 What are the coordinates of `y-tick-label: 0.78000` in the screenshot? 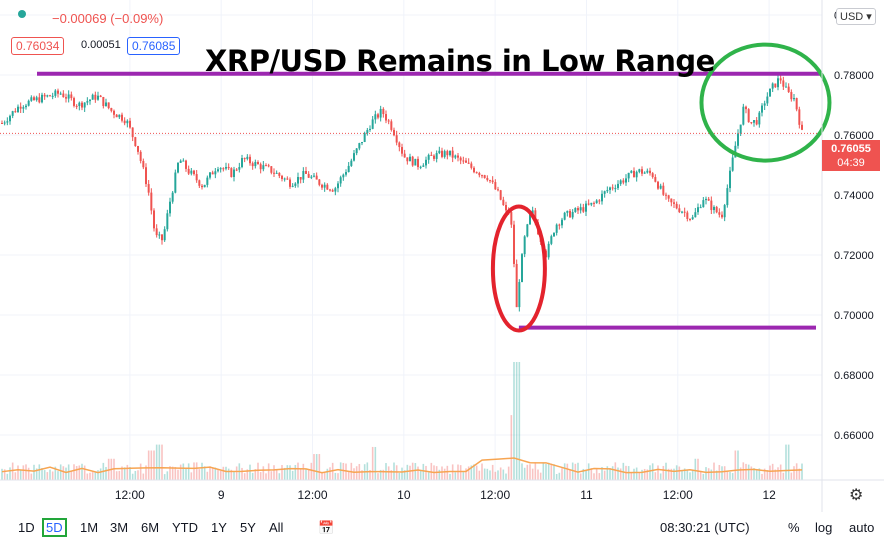 It's located at (854, 76).